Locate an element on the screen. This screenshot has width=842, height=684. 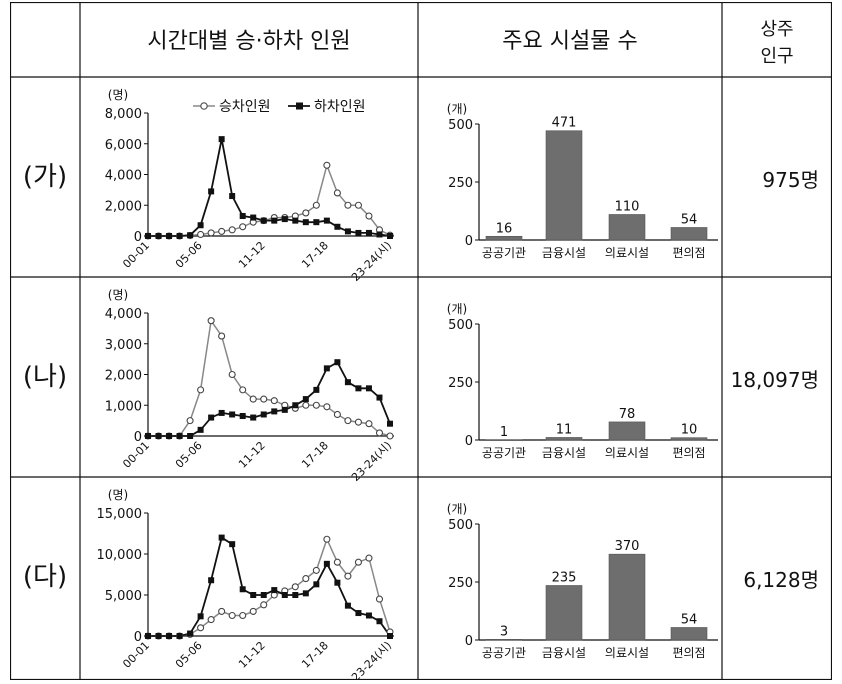
y-tick-label: 3,000 is located at coordinates (123, 345).